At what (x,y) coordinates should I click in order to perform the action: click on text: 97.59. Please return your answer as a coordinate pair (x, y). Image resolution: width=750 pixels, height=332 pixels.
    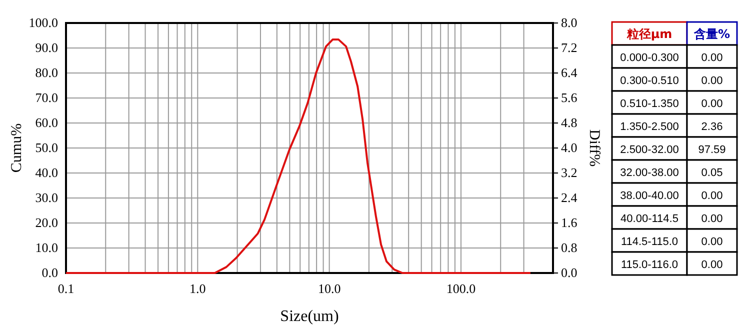
    Looking at the image, I should click on (712, 150).